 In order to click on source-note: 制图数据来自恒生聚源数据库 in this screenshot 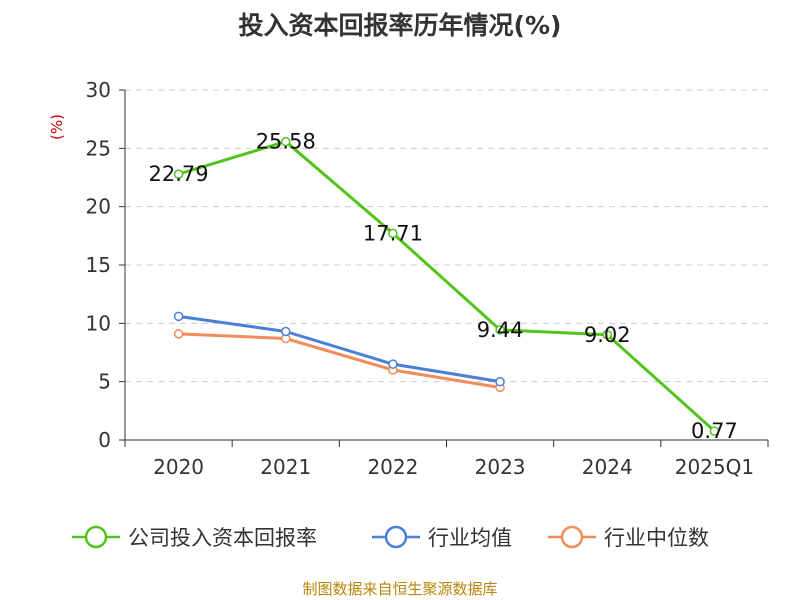, I will do `click(400, 589)`.